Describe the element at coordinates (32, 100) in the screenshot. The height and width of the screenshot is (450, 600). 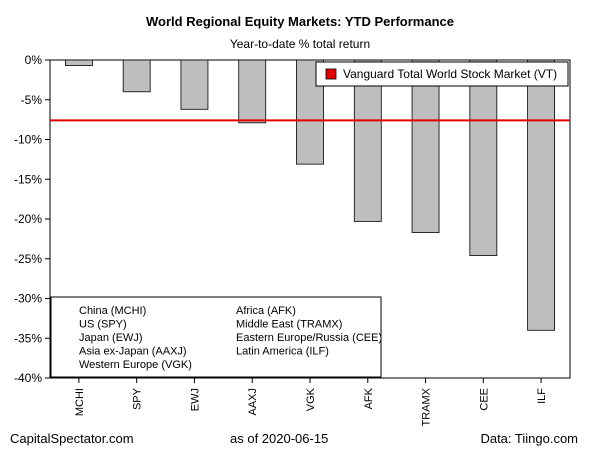
I see `y-tick-label: -5%` at that location.